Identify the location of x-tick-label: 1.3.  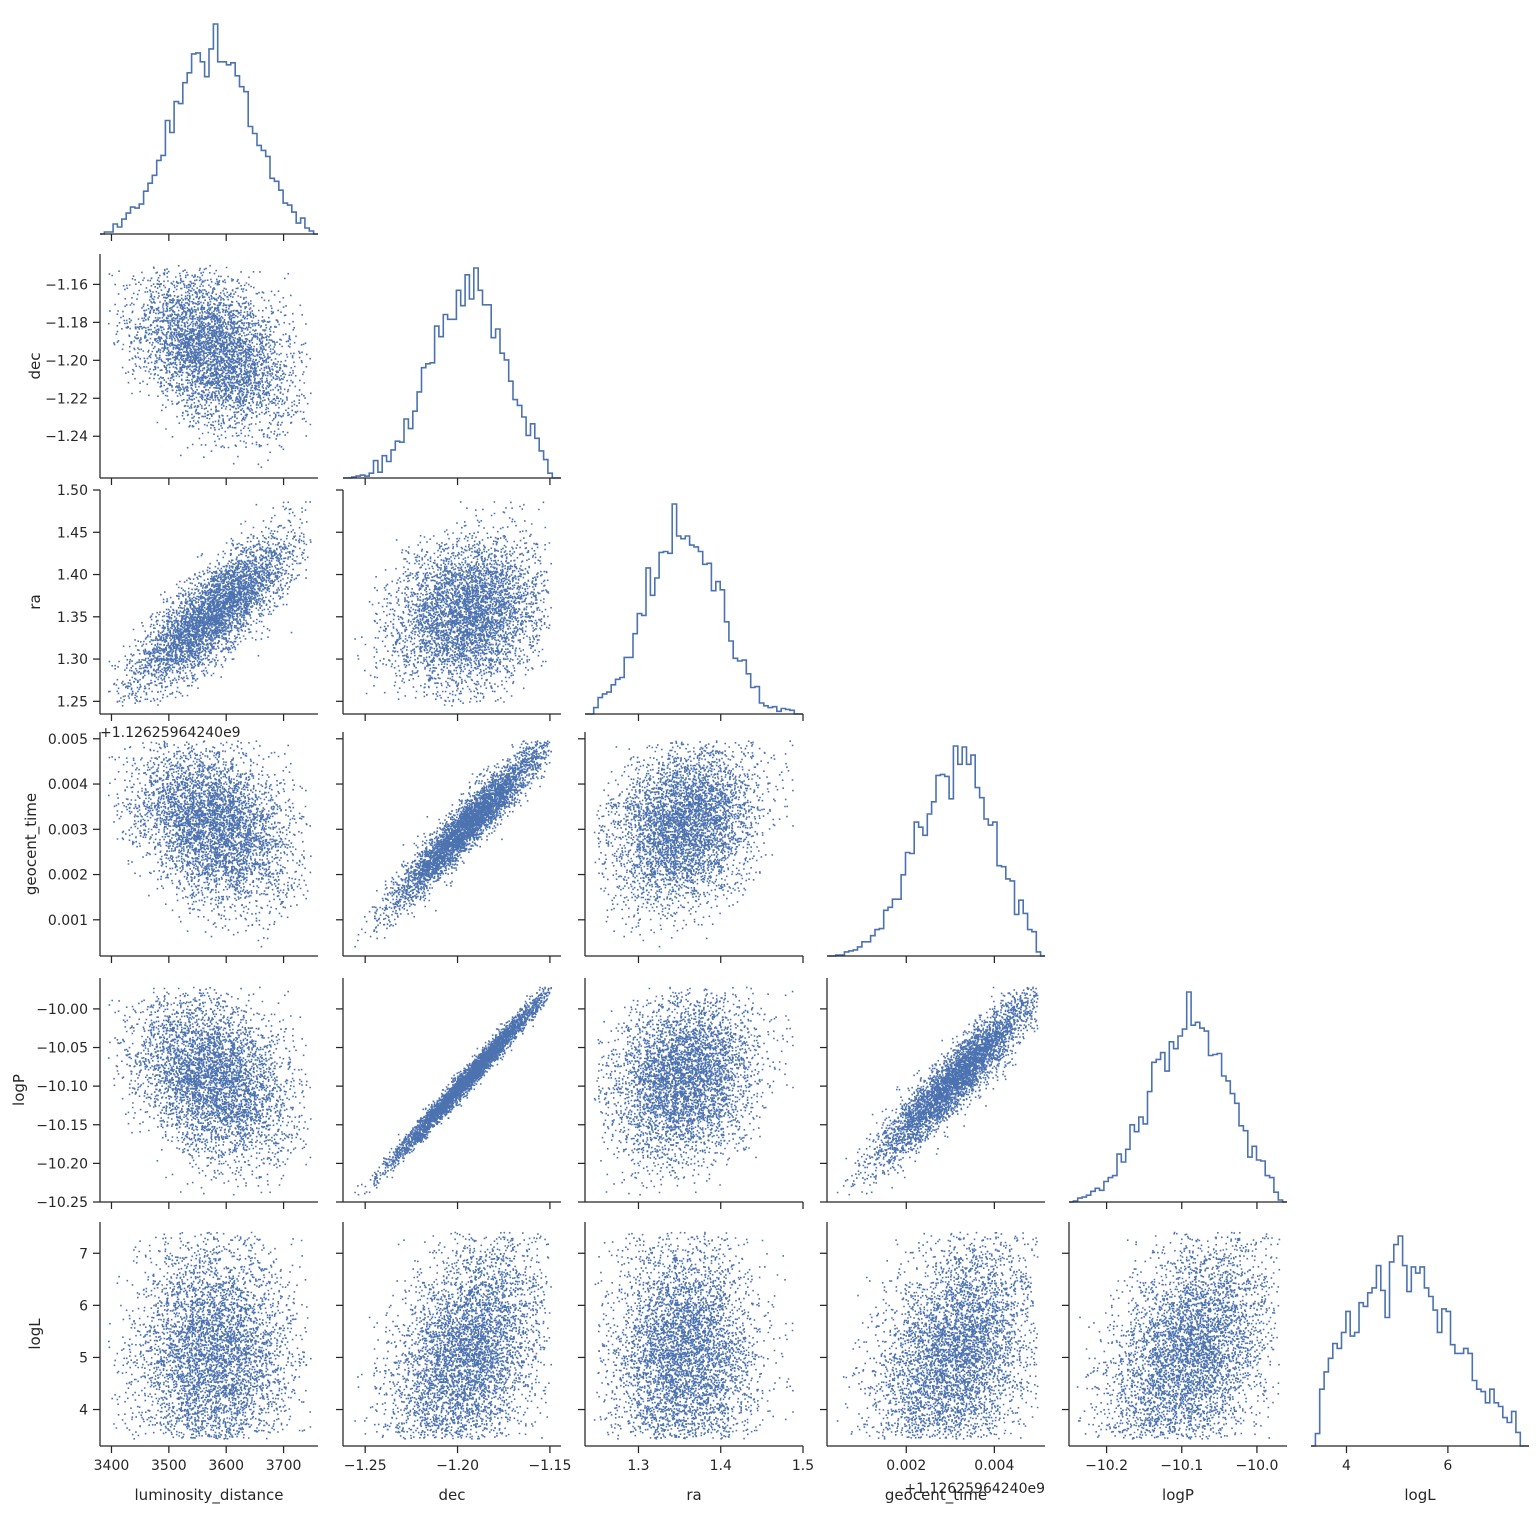
(638, 1466).